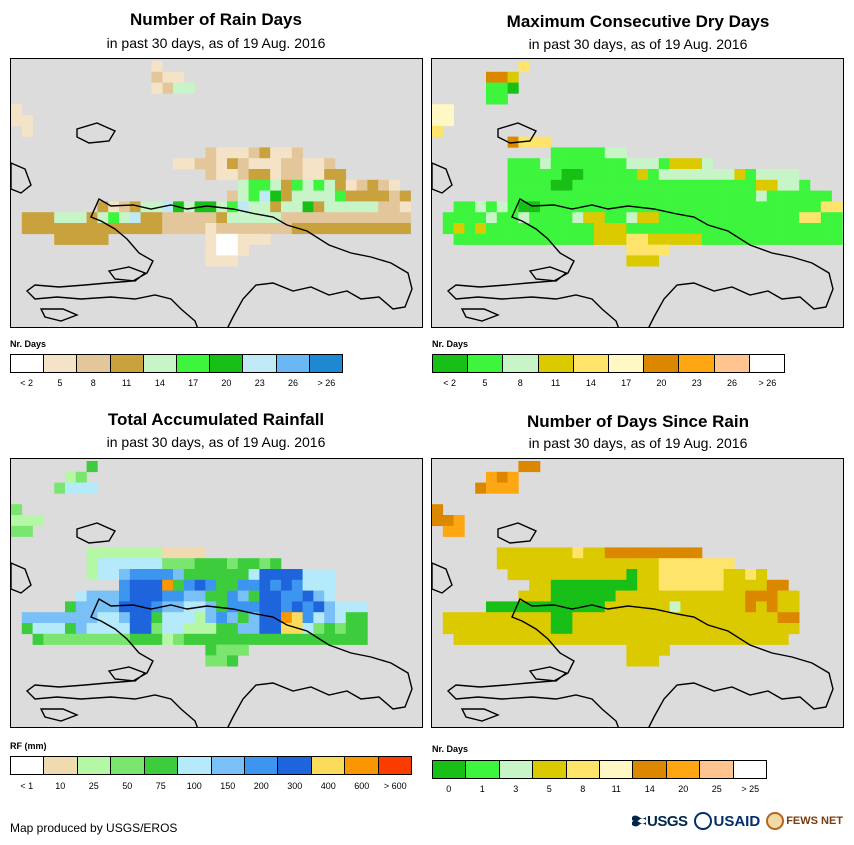 Image resolution: width=854 pixels, height=845 pixels. Describe the element at coordinates (194, 786) in the screenshot. I see `legend-label: 100` at that location.